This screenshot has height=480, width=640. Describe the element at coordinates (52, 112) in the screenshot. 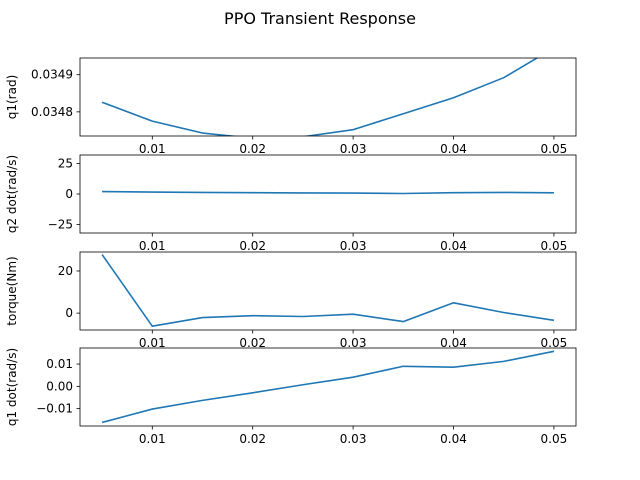

I see `y-tick-label: 0.0348` at that location.